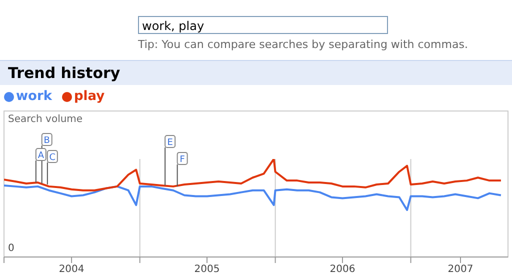 The width and height of the screenshot is (512, 276). Describe the element at coordinates (47, 141) in the screenshot. I see `annotation: B` at that location.